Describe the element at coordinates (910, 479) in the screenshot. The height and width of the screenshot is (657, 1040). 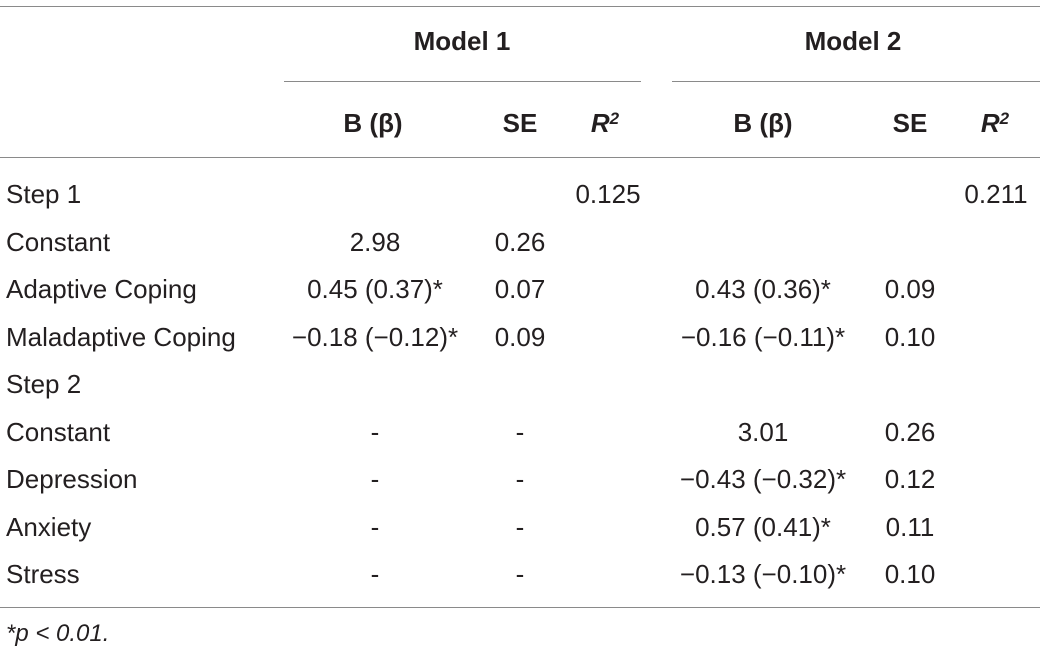
I see `model-2-se-cell: 0.12` at that location.